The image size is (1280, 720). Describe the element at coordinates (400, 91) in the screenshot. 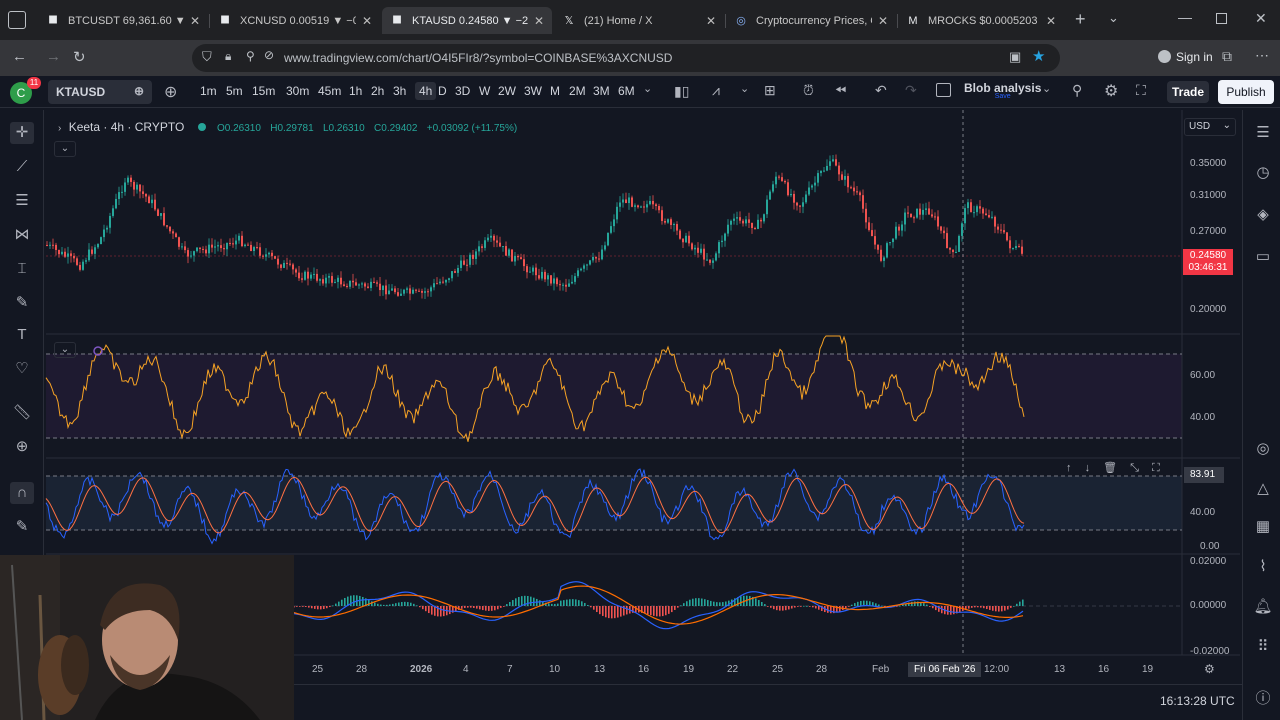

I see `timeframe-3h: 3h` at that location.